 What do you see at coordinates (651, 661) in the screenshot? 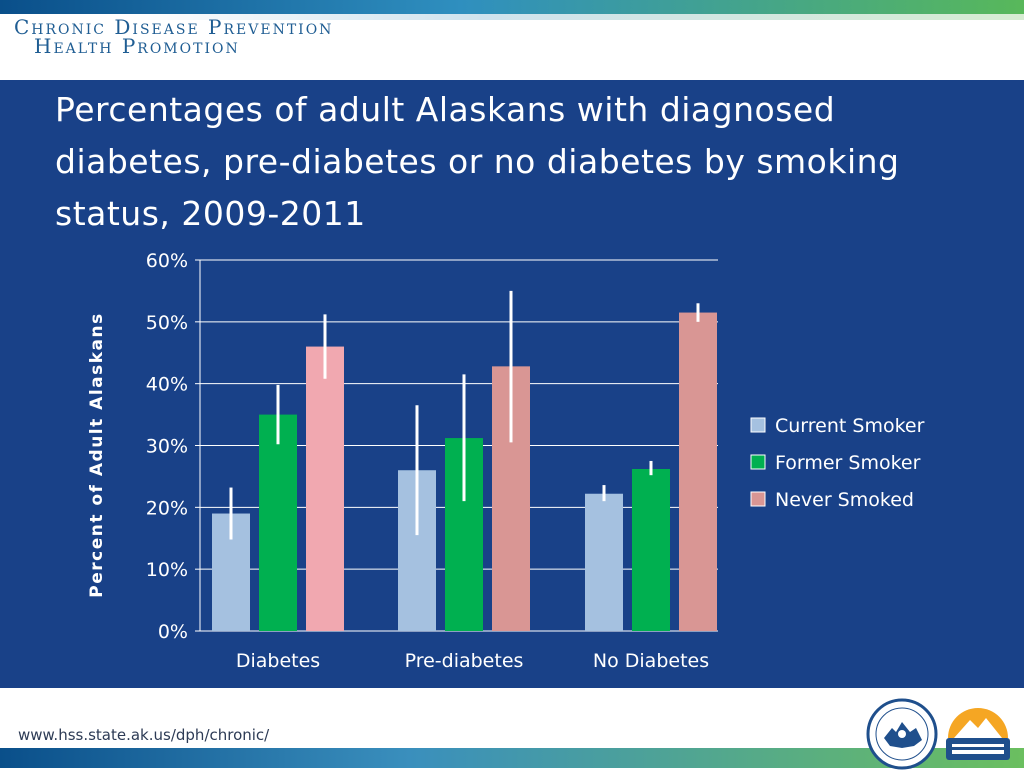
I see `x-category-label: No Diabetes` at bounding box center [651, 661].